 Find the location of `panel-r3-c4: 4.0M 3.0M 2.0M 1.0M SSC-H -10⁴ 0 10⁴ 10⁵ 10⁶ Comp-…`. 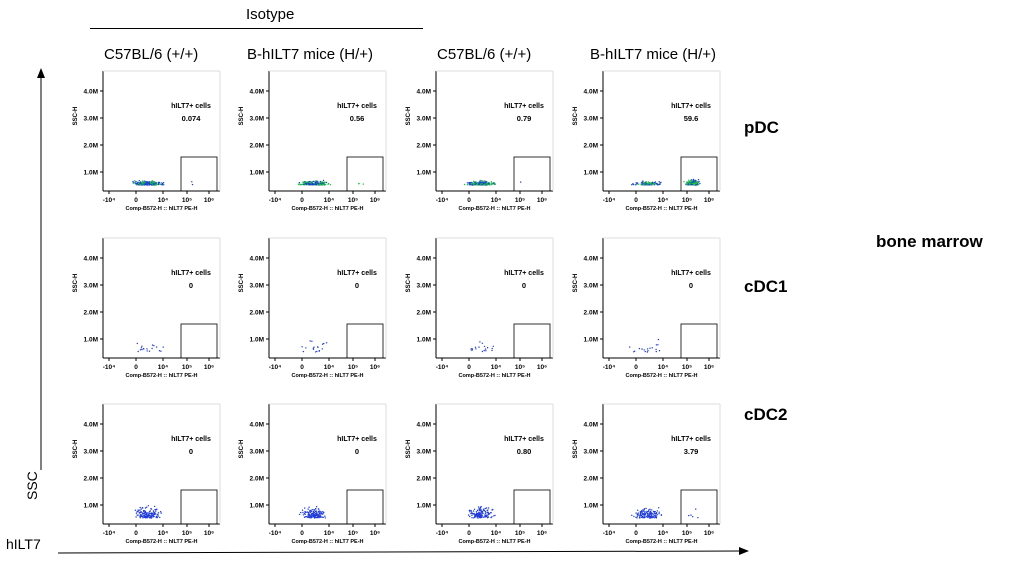

panel-r3-c4: 4.0M 3.0M 2.0M 1.0M SSC-H -10⁴ 0 10⁴ 10⁵ 10⁶ Comp-… is located at coordinates (647, 474).